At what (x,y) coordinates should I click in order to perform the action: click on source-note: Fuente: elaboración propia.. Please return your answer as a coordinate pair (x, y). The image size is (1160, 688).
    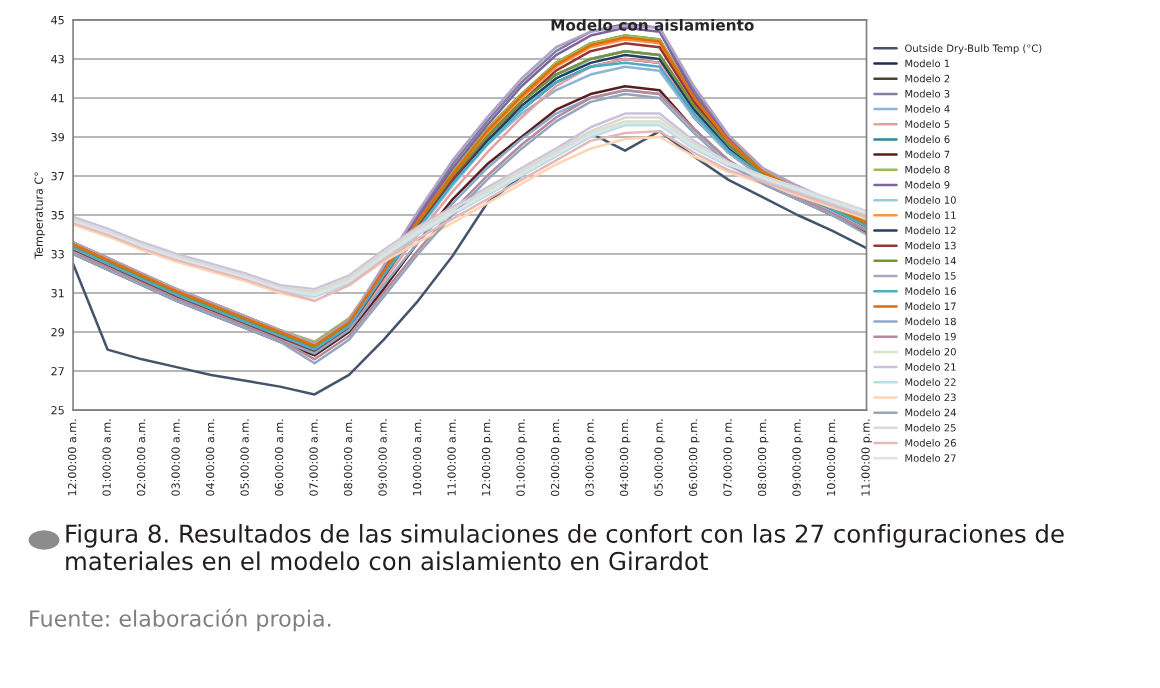
    Looking at the image, I should click on (180, 620).